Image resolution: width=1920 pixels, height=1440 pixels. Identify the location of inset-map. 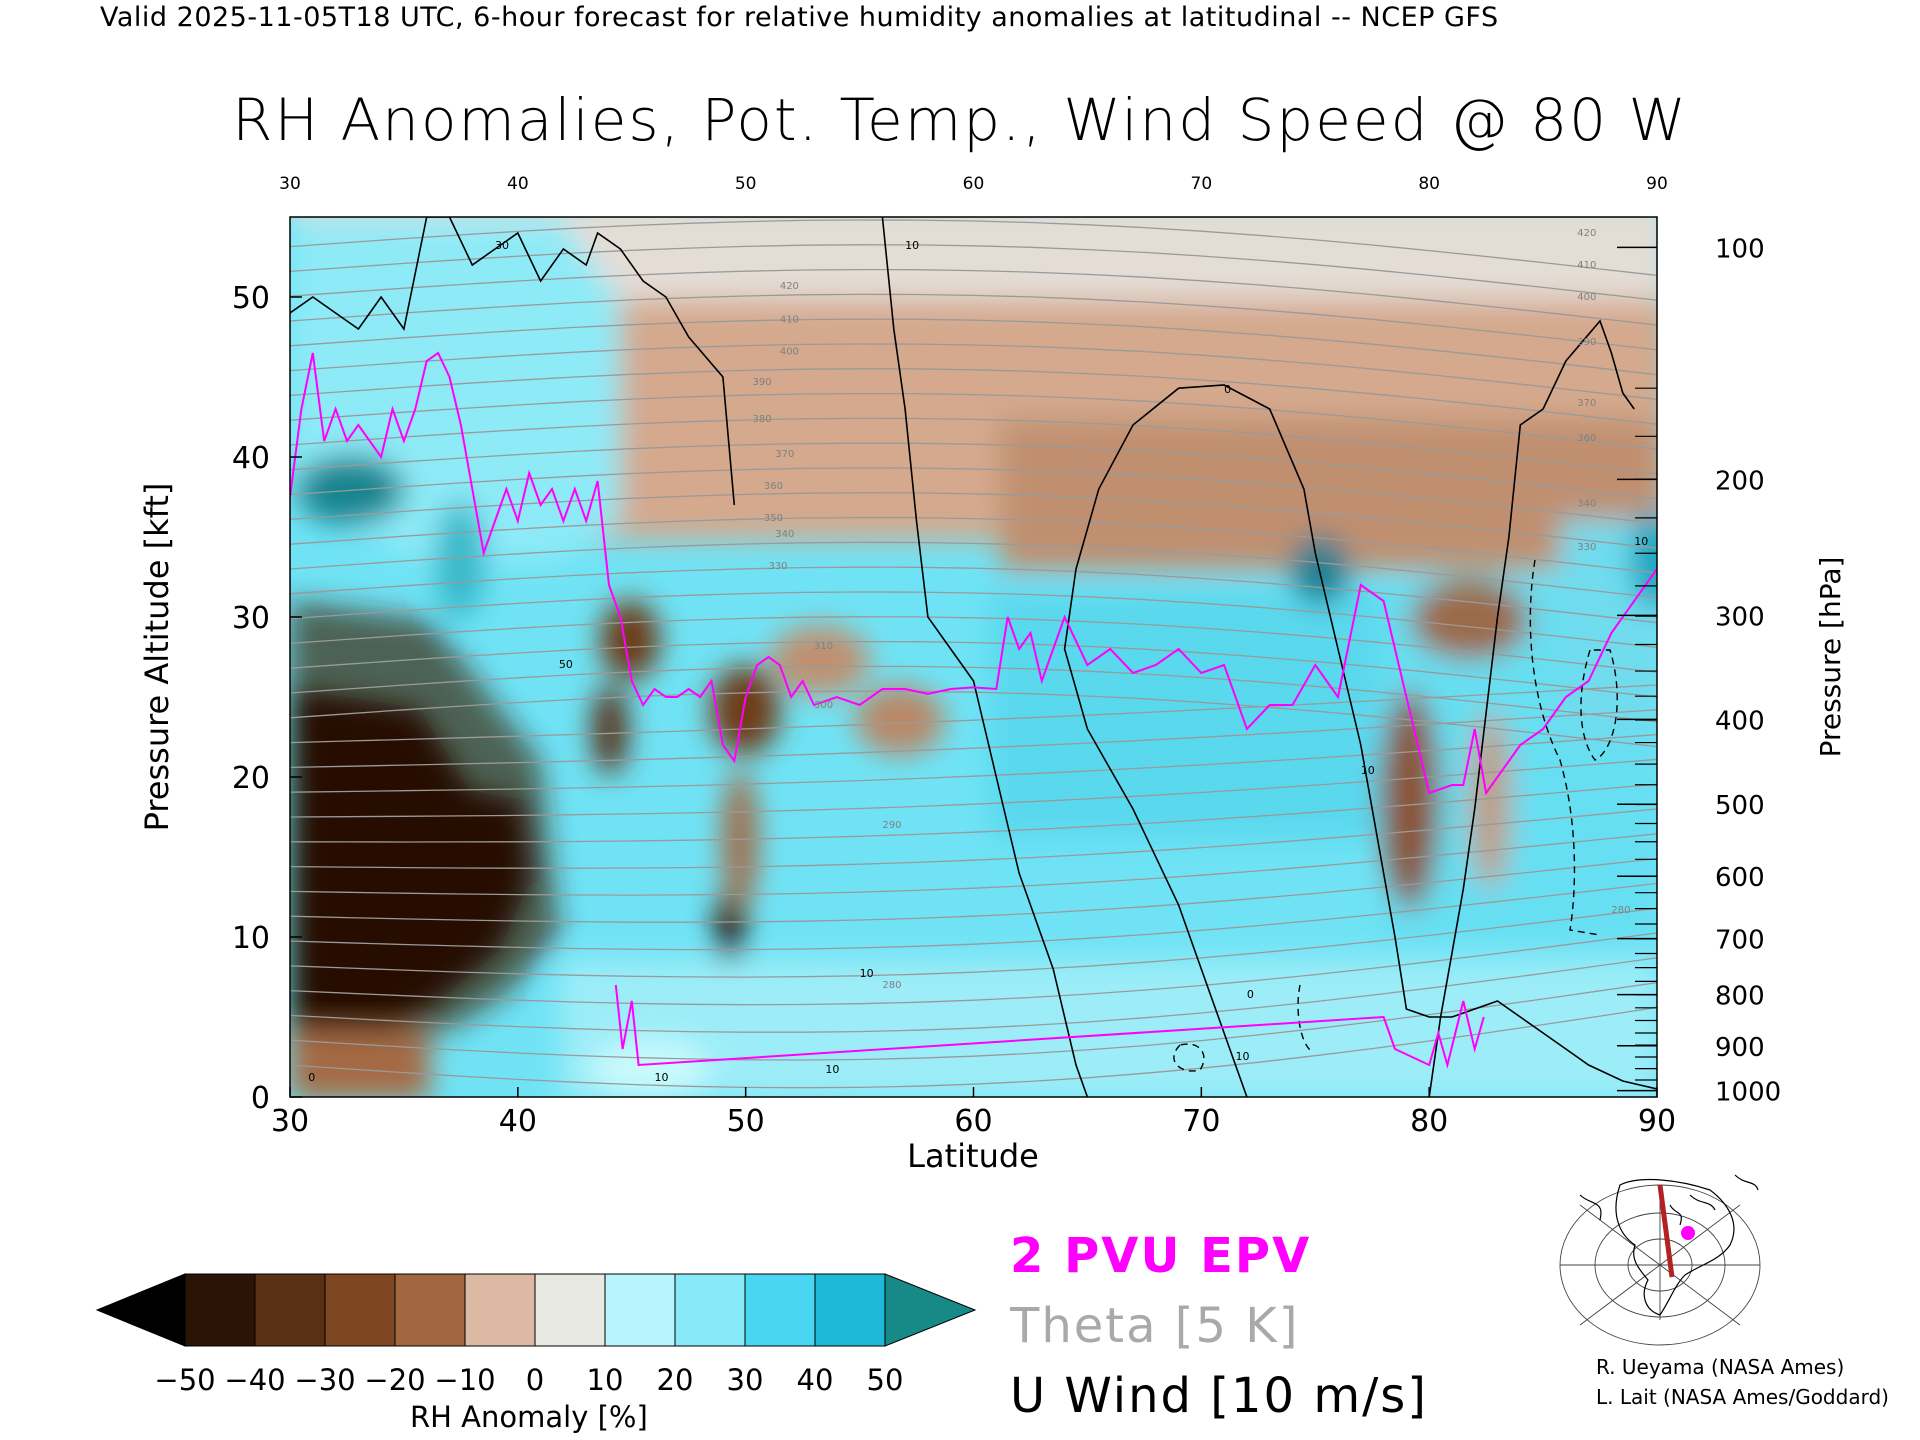
(1660, 1255).